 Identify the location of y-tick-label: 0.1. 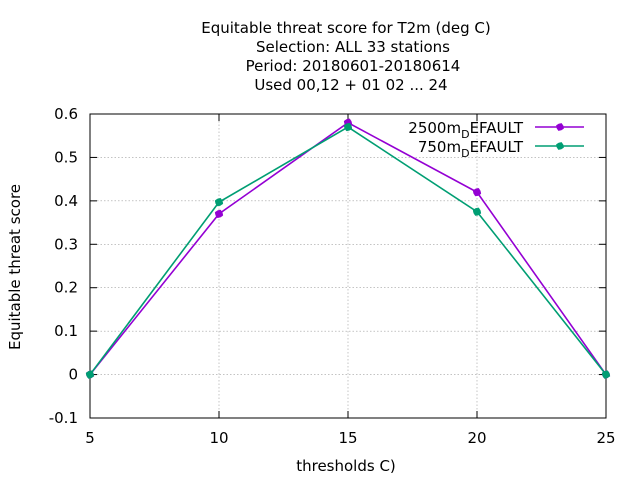
(66, 331).